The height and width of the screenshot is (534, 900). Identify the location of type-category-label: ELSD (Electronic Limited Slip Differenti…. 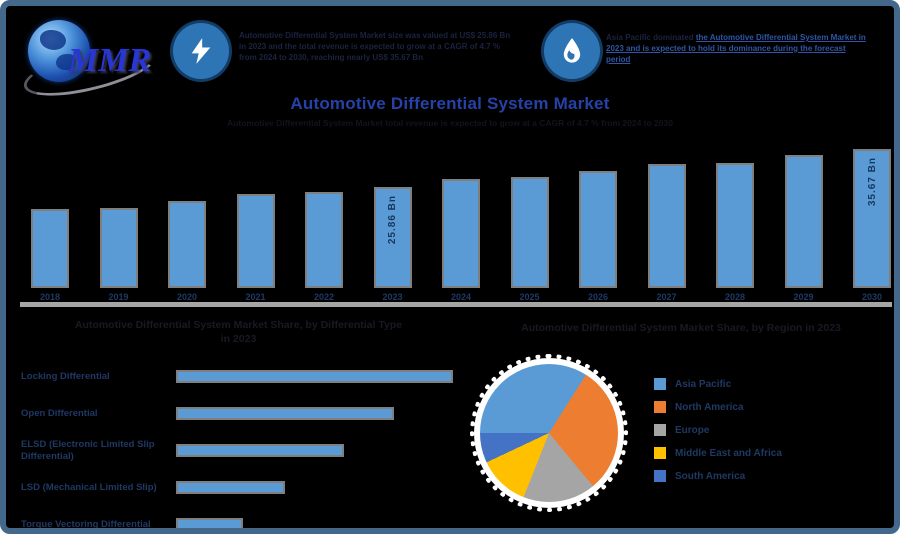
(88, 450).